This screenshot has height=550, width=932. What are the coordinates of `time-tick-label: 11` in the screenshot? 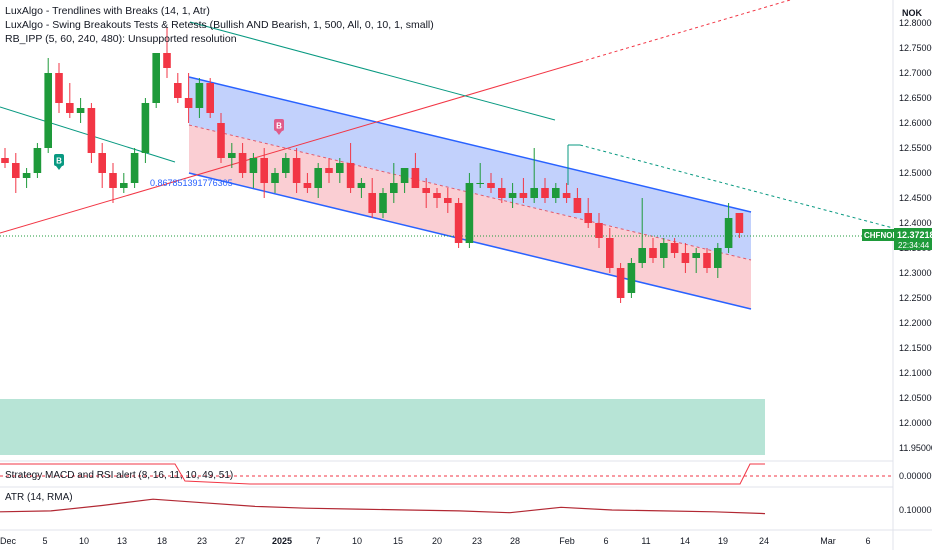 It's located at (645, 541).